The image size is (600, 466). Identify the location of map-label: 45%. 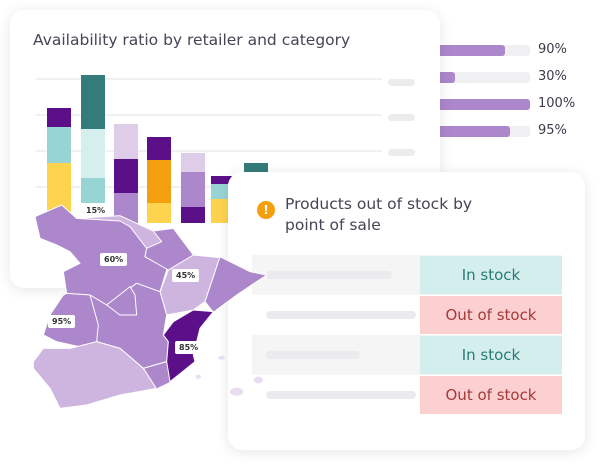
(186, 275).